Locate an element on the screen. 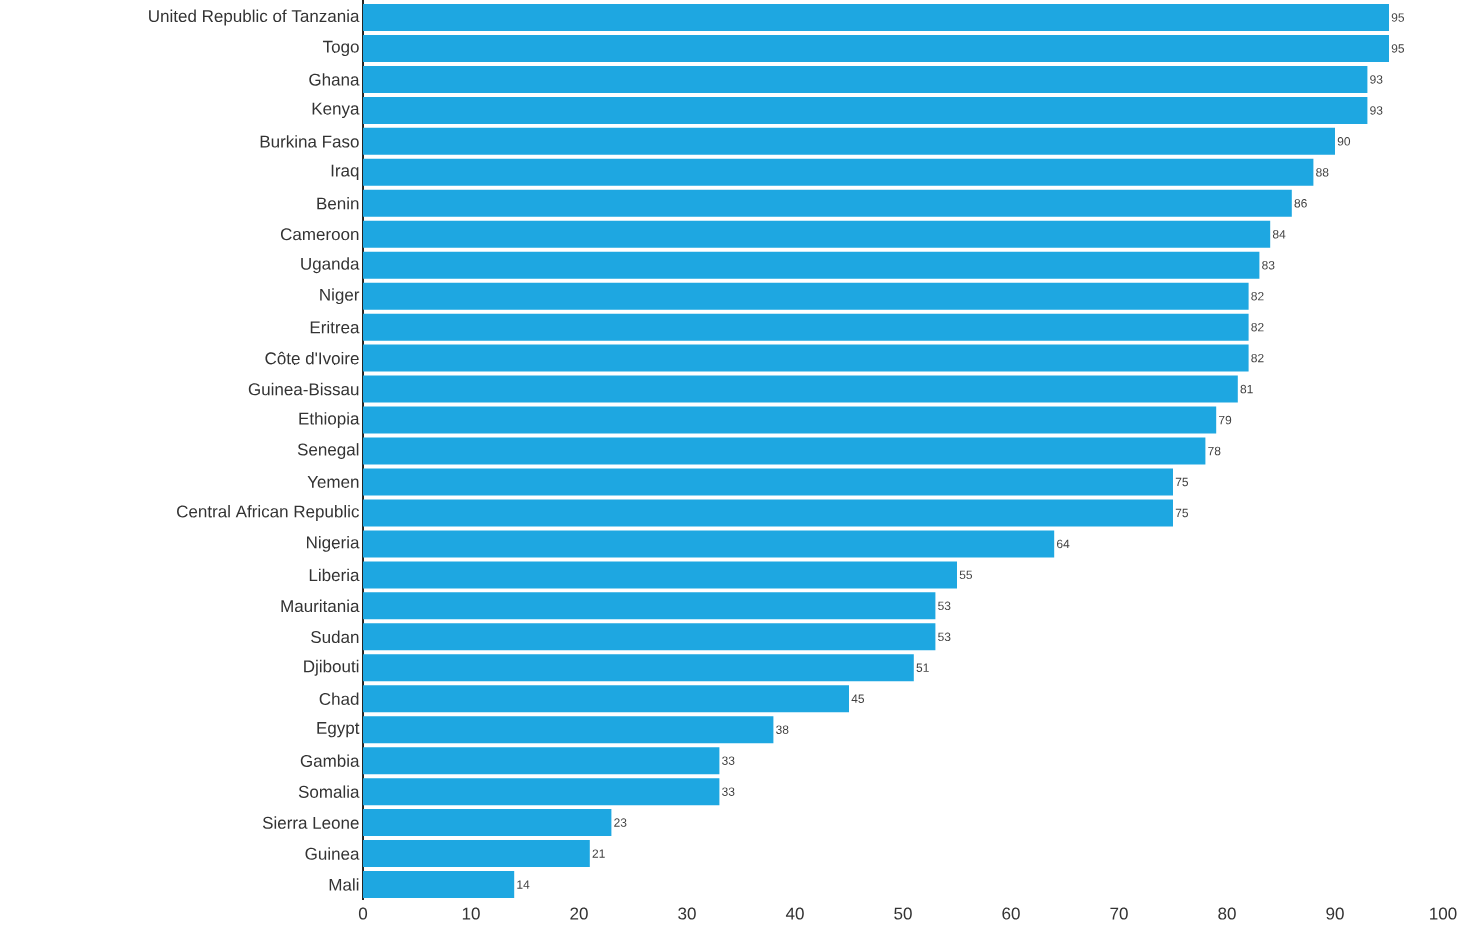 The width and height of the screenshot is (1471, 938). y-tick-label: Ethiopia is located at coordinates (329, 420).